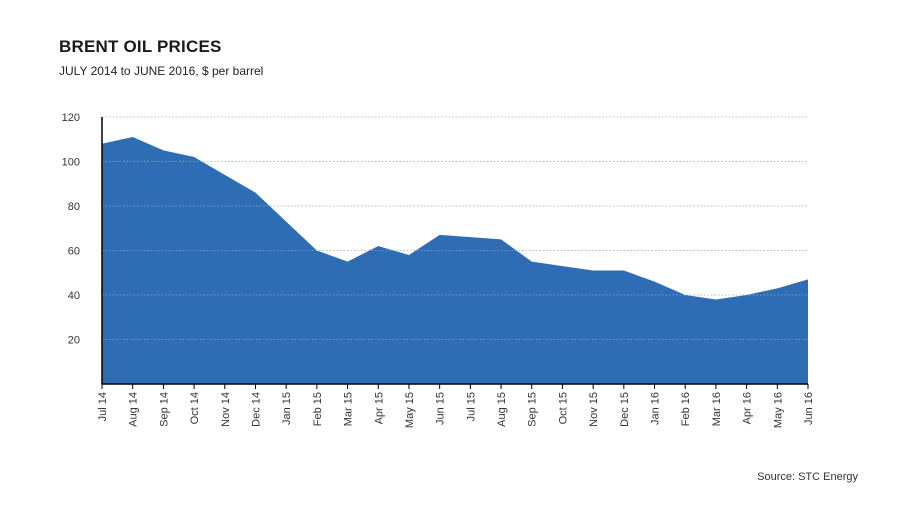 The height and width of the screenshot is (506, 900). I want to click on x-tick-label: Apr 15, so click(379, 408).